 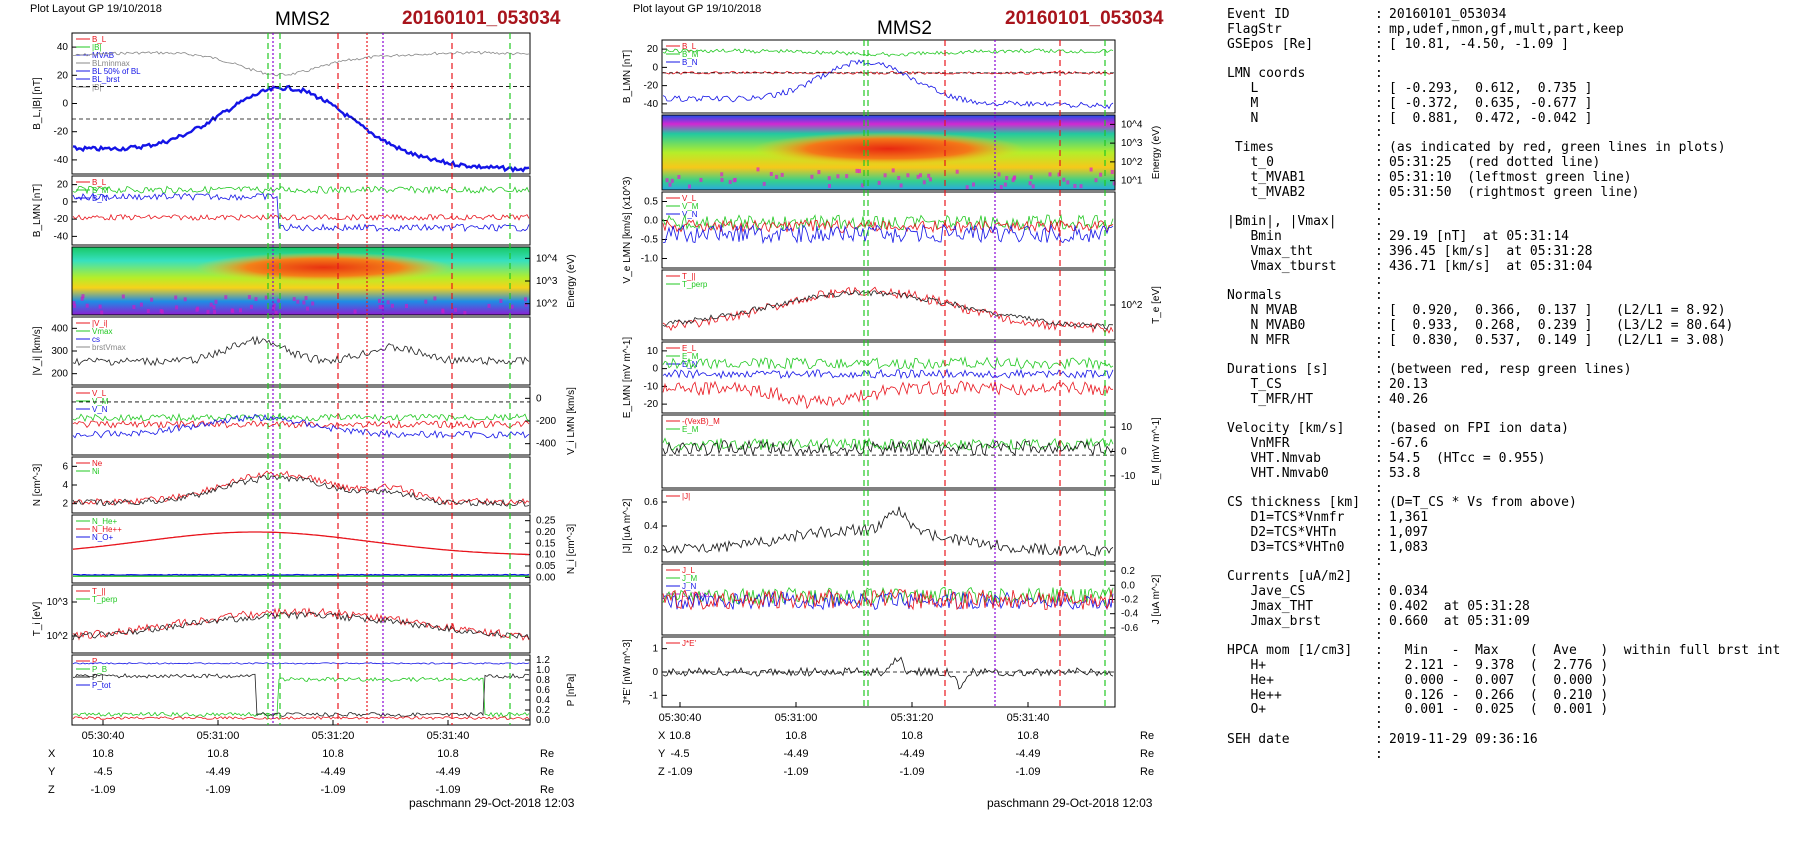 I want to click on info-key: Bmin, so click(x=1254, y=236).